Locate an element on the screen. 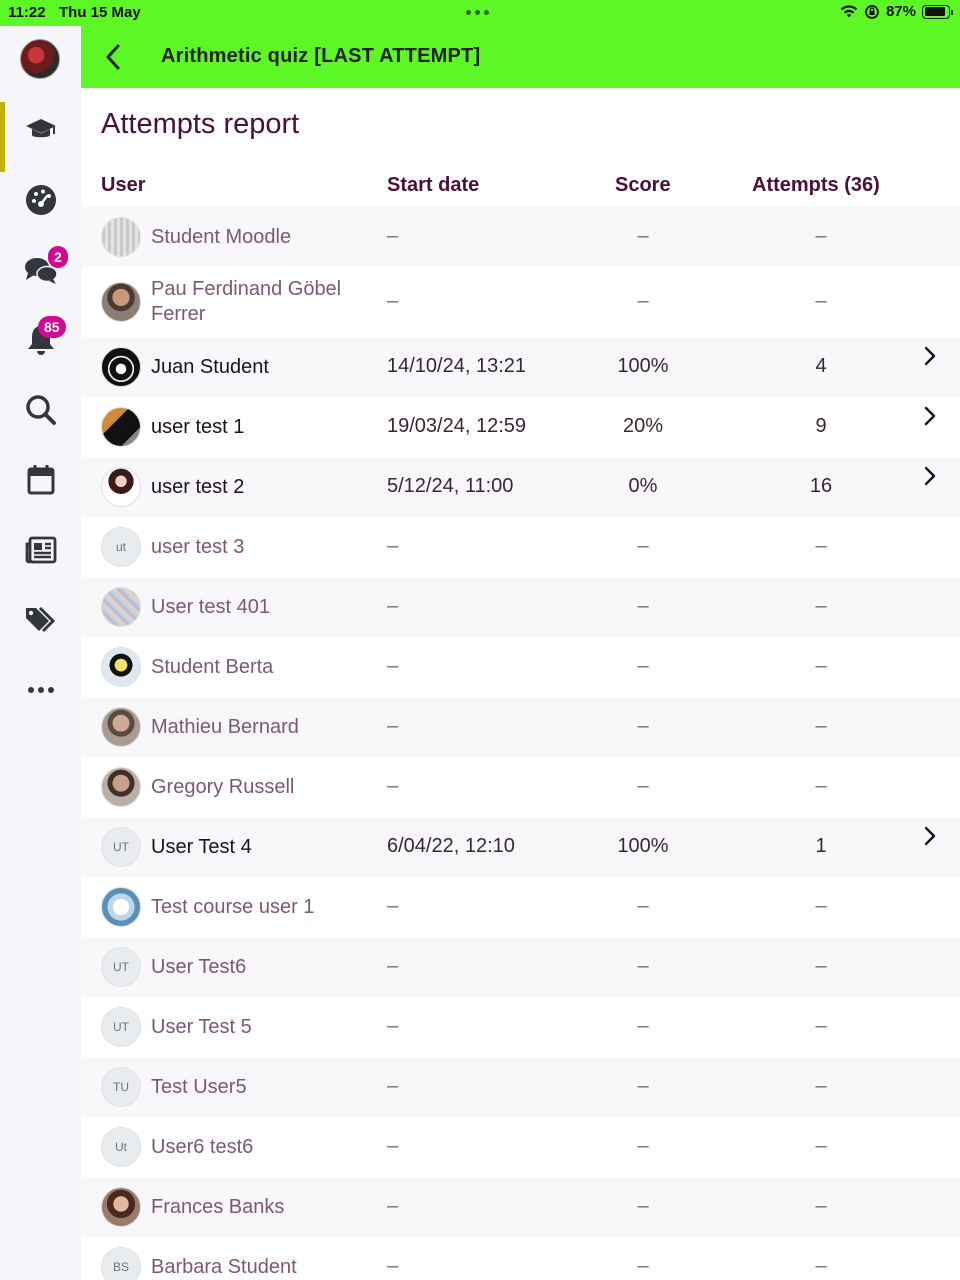 The image size is (960, 1280). table-row: Ut User6 test6 – – – is located at coordinates (520, 1147).